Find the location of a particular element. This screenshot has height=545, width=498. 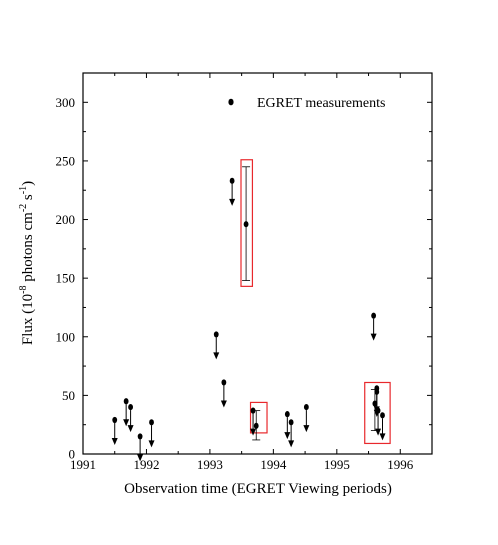

y-tick-label: 50 is located at coordinates (68, 395).